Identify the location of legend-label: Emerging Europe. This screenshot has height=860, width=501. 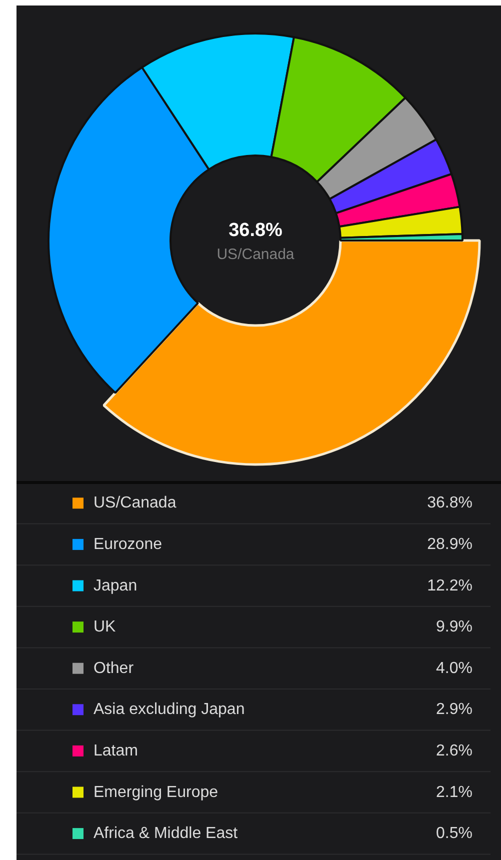
(156, 792).